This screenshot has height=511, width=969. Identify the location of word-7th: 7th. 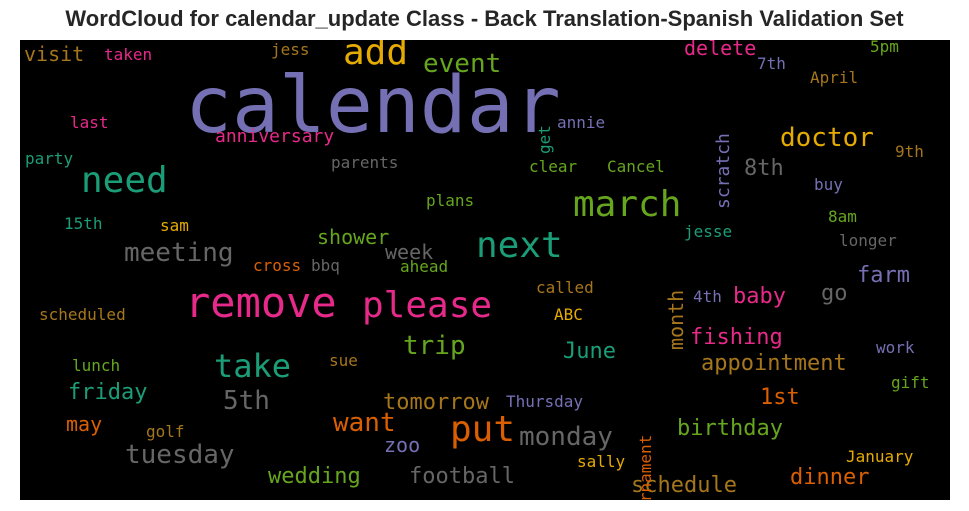
(771, 63).